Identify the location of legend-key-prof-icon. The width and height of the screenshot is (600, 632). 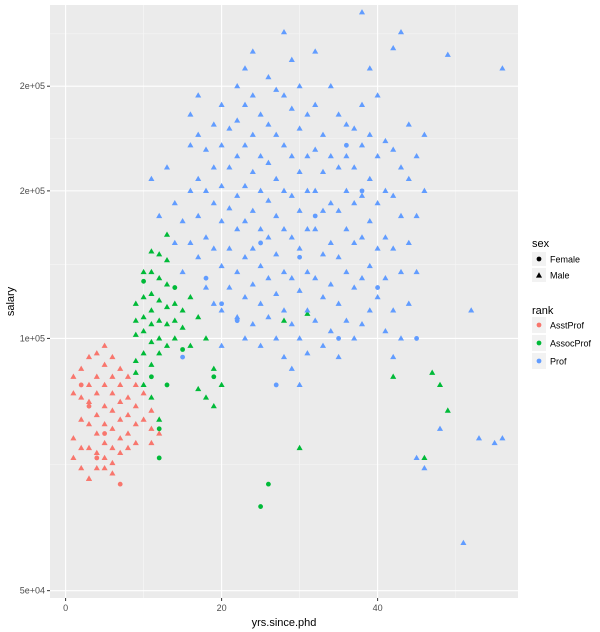
(539, 361).